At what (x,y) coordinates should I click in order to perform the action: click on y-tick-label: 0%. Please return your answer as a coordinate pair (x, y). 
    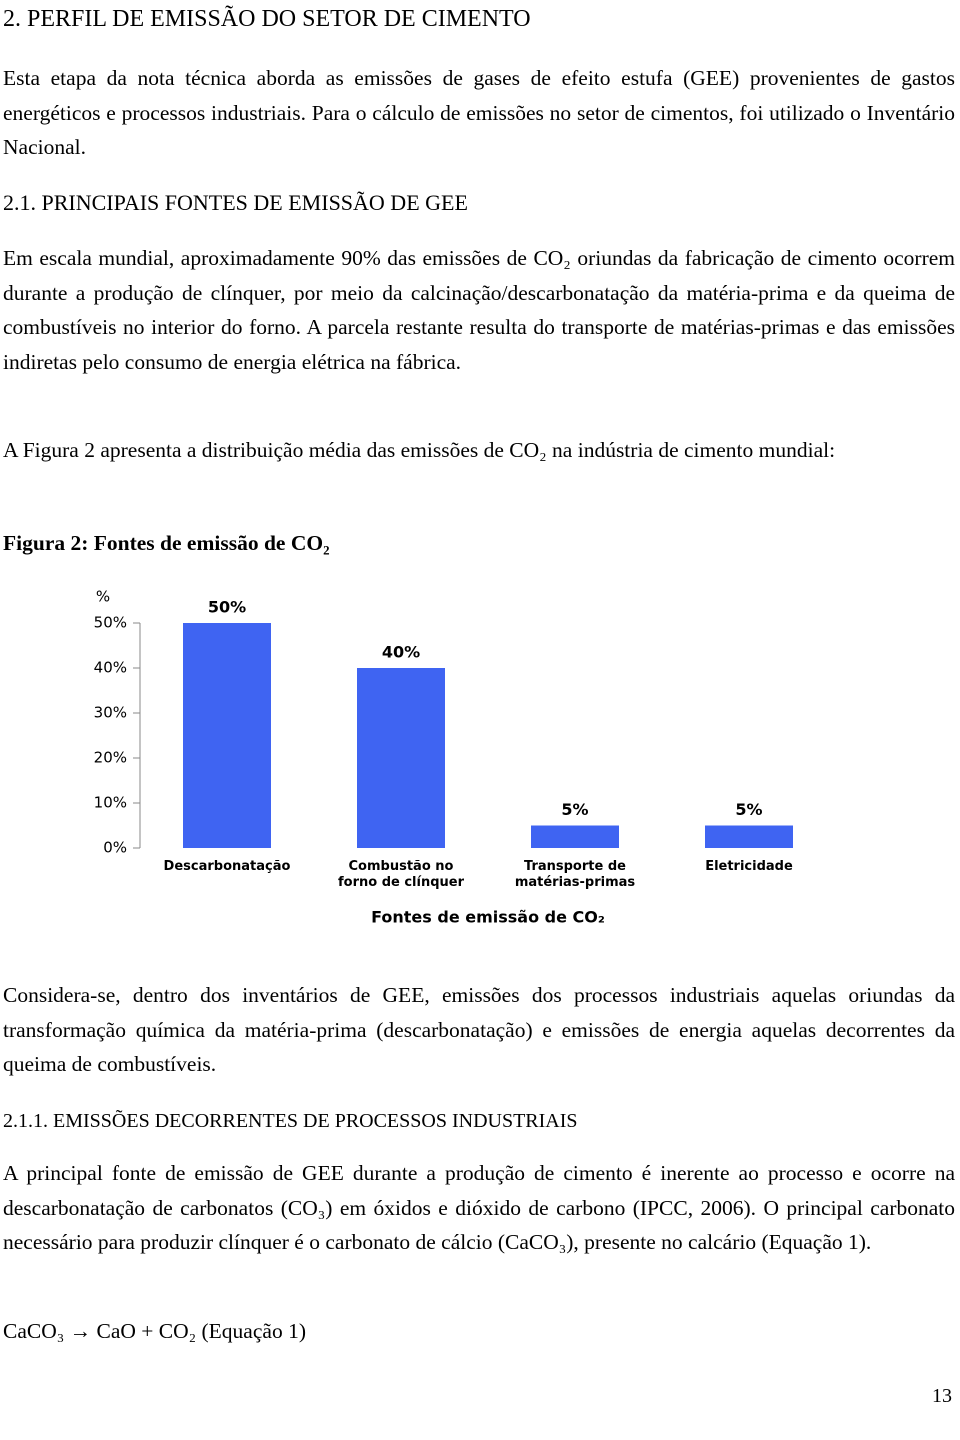
    Looking at the image, I should click on (115, 848).